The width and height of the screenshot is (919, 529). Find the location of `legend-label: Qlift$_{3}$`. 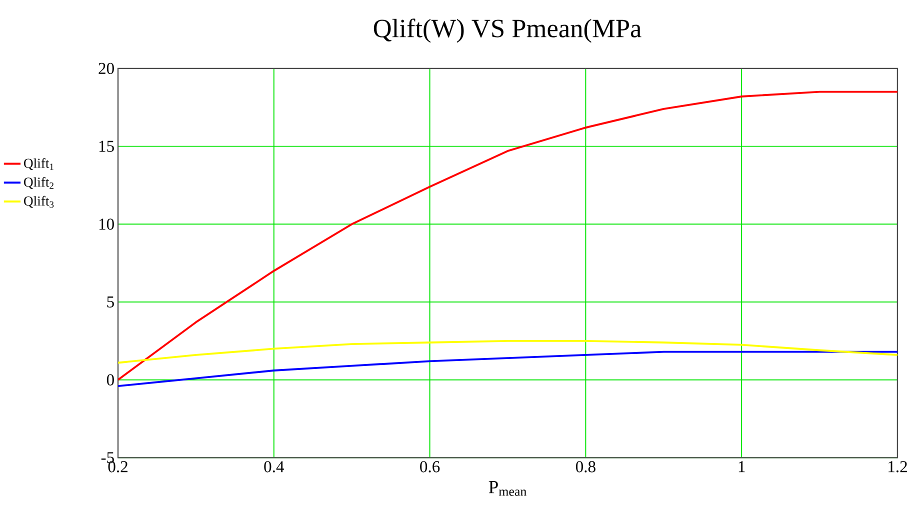

legend-label: Qlift$_{3}$ is located at coordinates (39, 202).